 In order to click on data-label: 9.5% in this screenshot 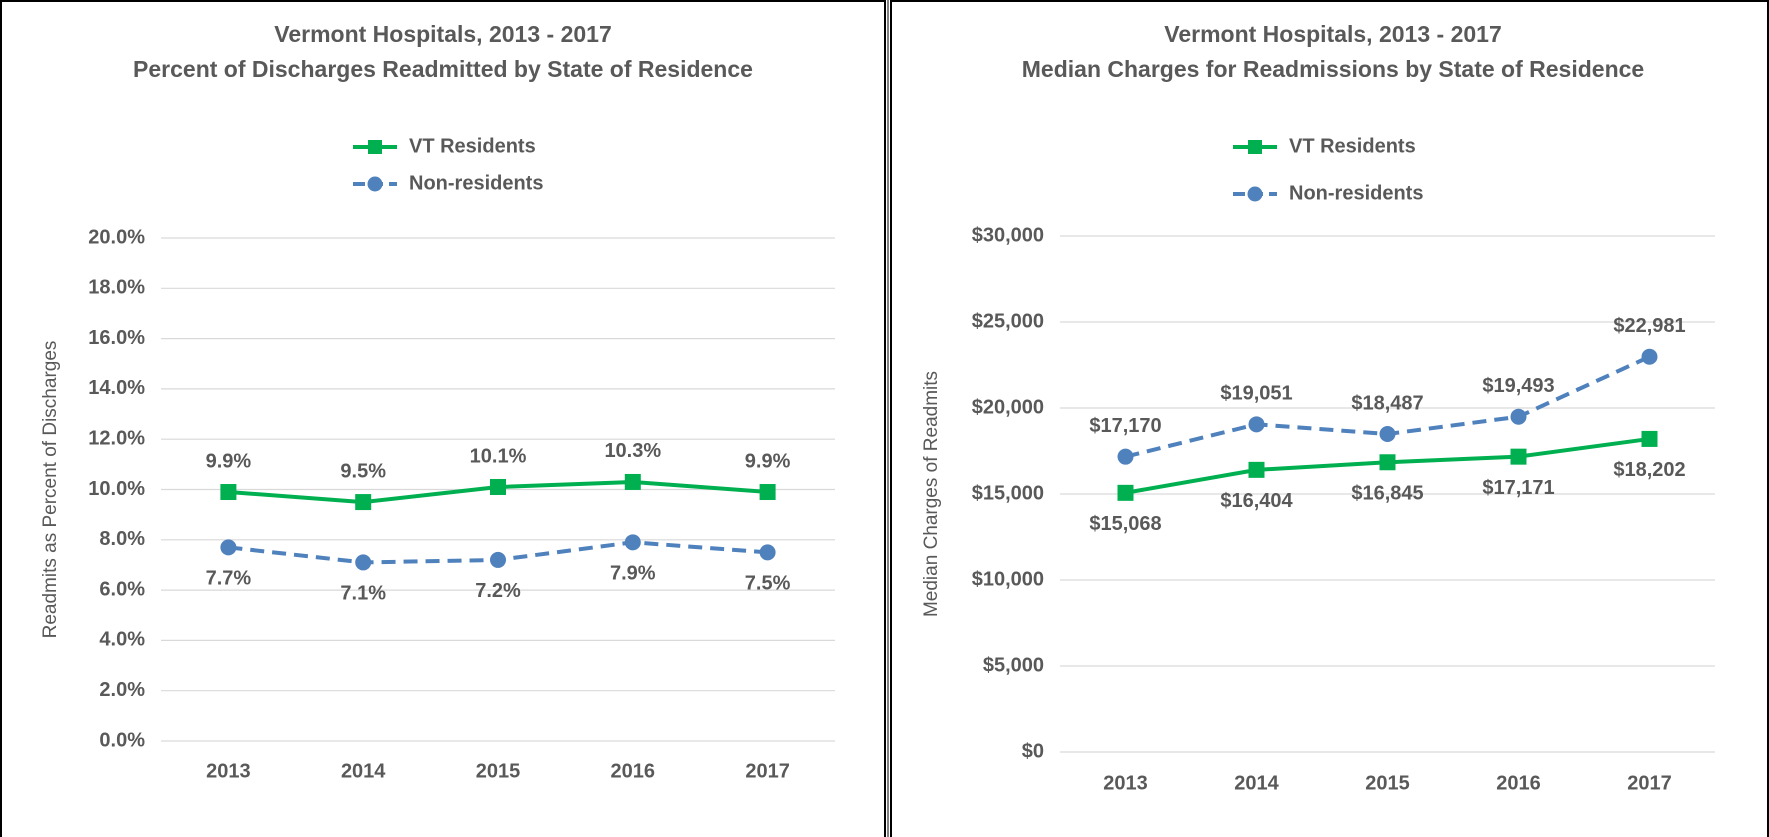, I will do `click(363, 471)`.